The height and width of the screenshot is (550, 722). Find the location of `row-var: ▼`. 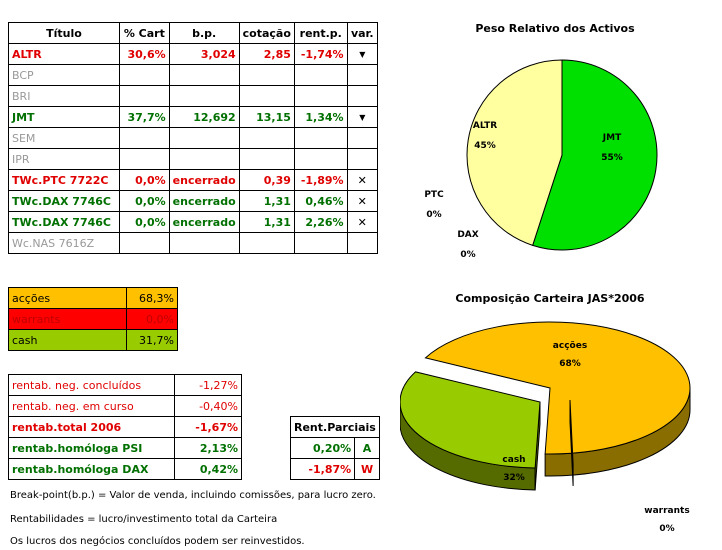

row-var: ▼ is located at coordinates (362, 54).